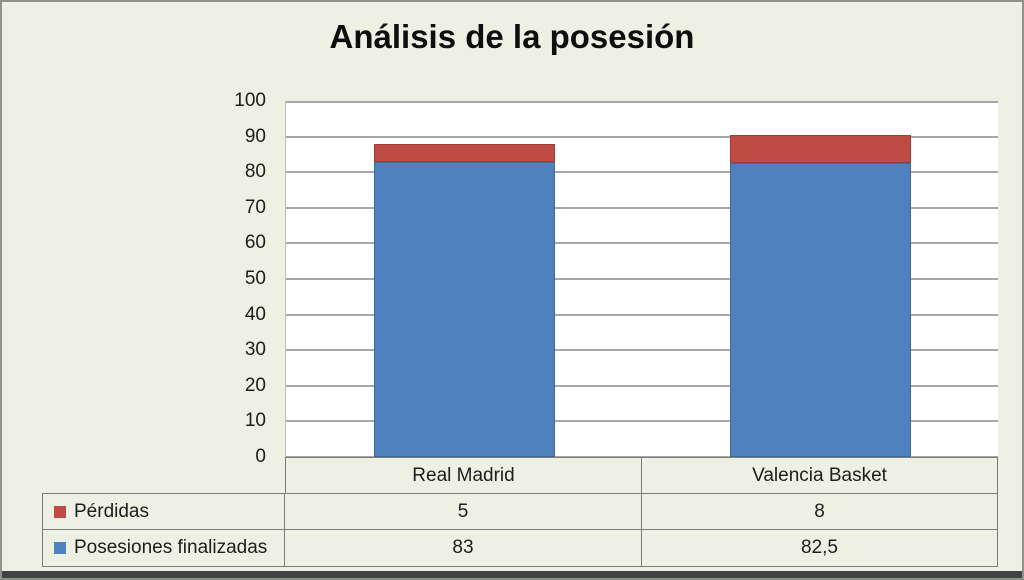 Image resolution: width=1024 pixels, height=580 pixels. Describe the element at coordinates (820, 310) in the screenshot. I see `bar-segment-valencia-basket-posesiones-finalizadas` at that location.